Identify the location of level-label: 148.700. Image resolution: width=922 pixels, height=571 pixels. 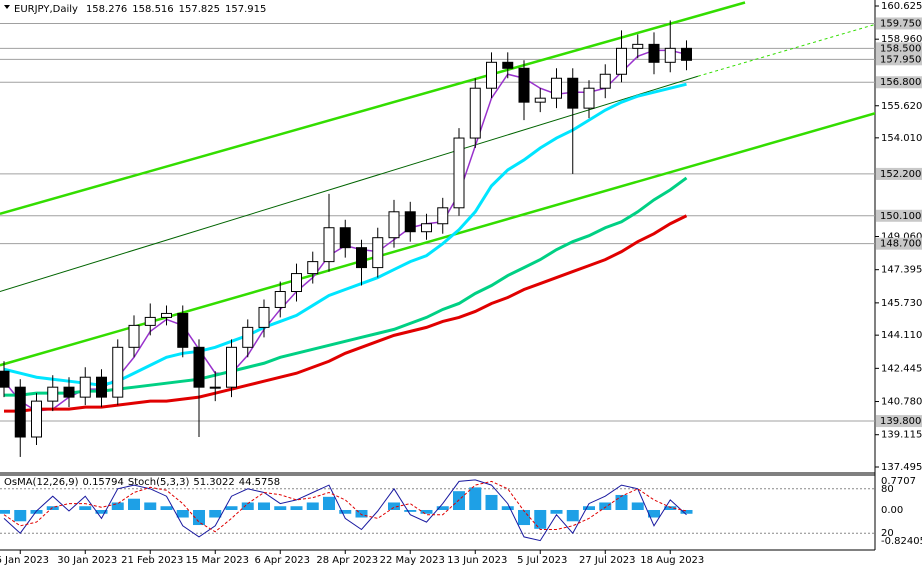
(900, 244).